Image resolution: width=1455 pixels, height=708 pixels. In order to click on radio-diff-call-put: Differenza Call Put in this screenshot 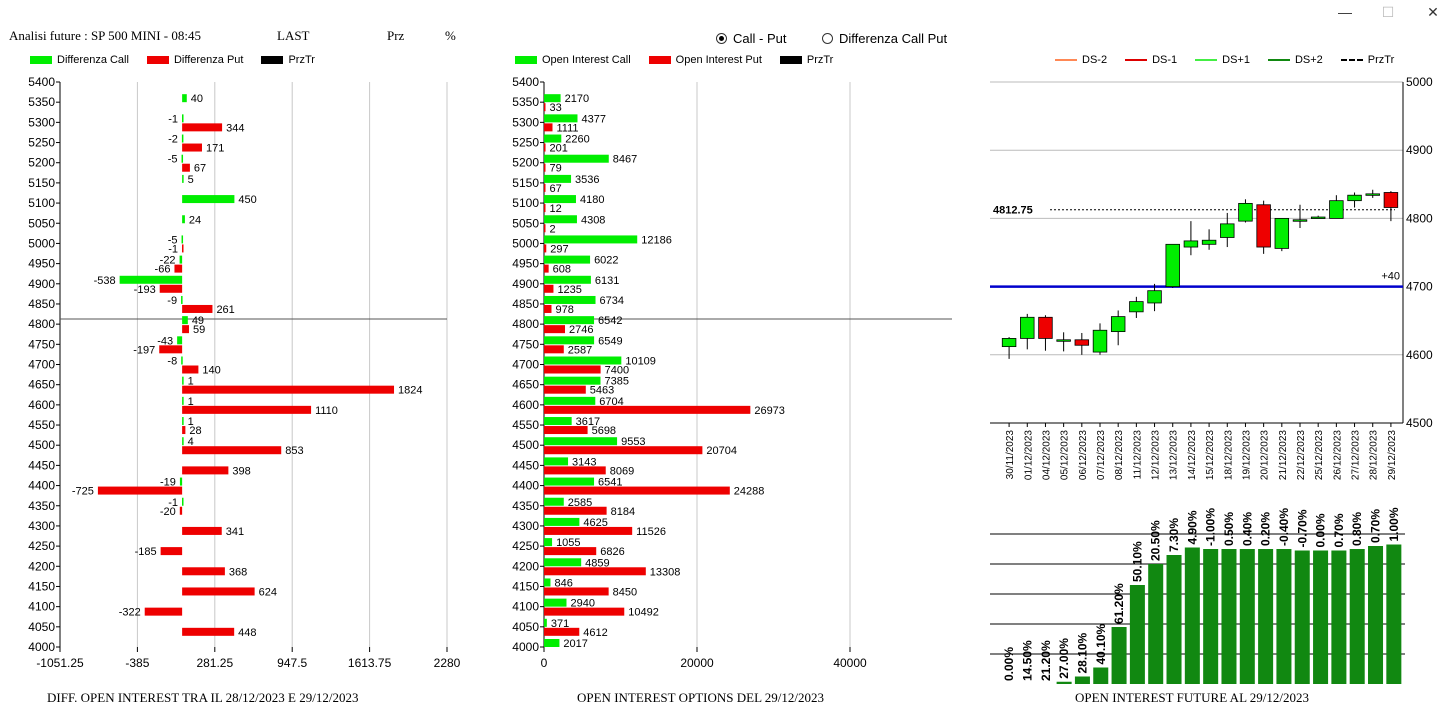, I will do `click(884, 38)`.